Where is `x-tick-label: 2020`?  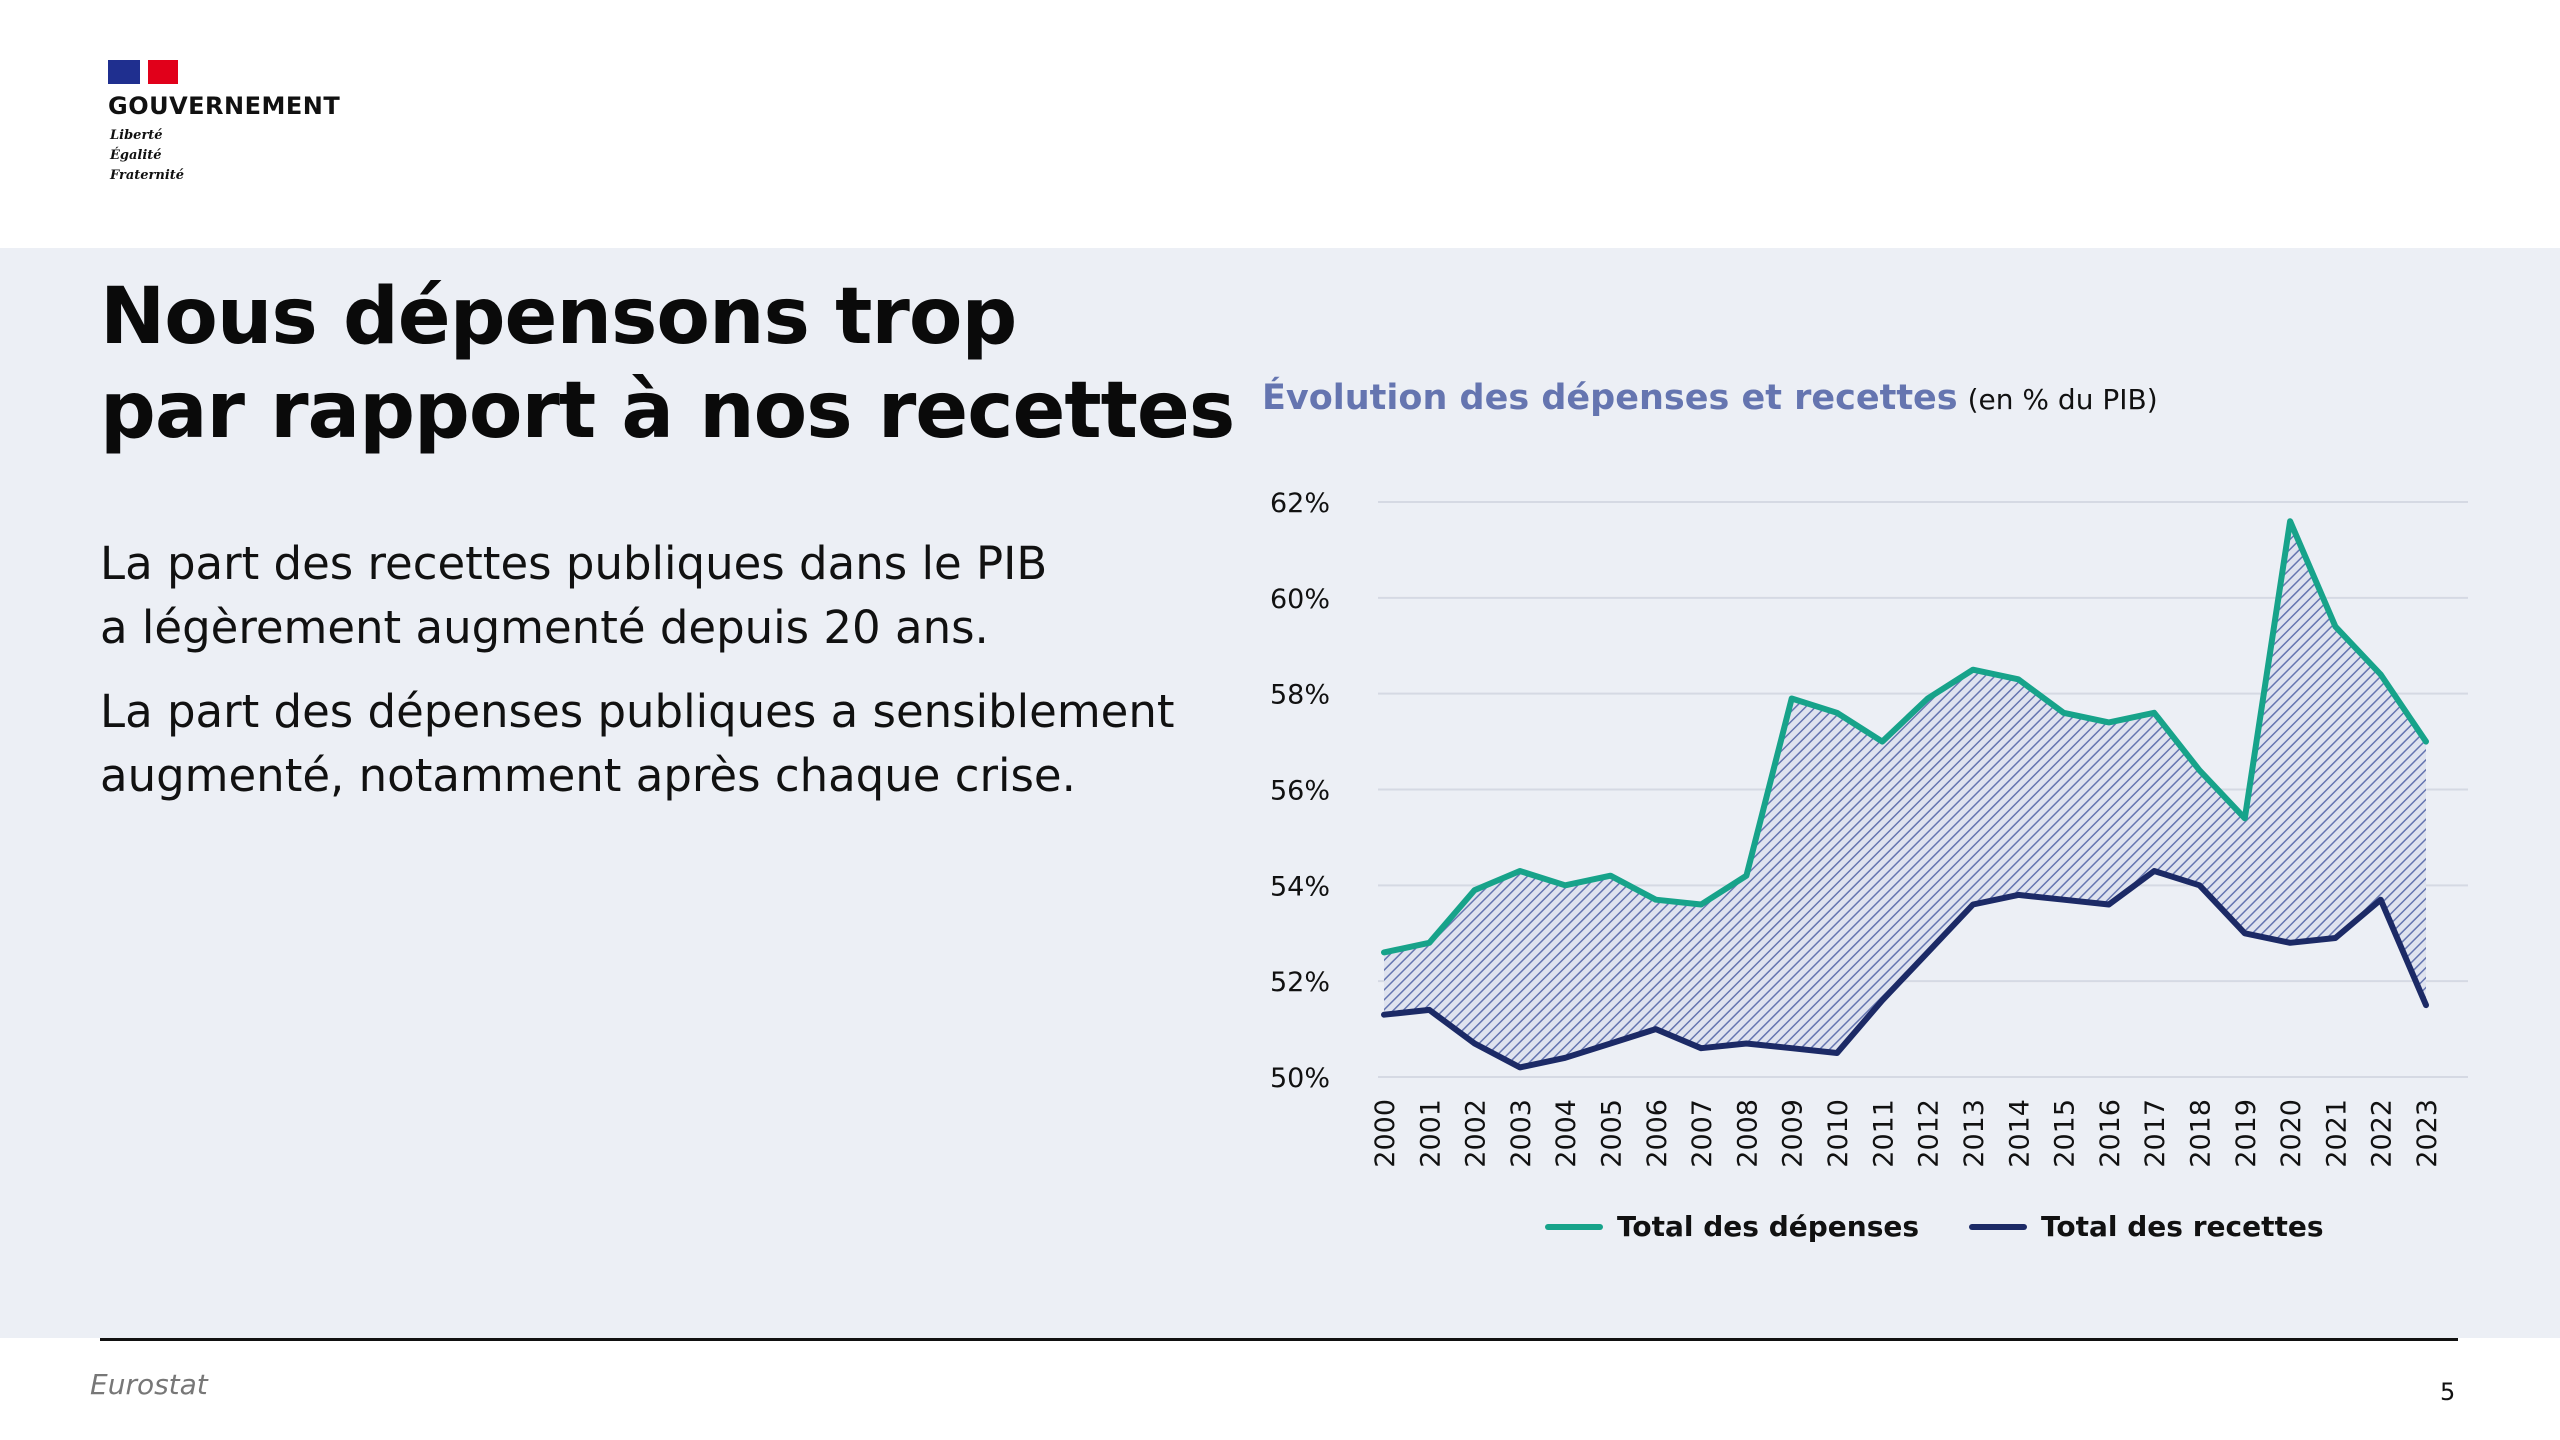 x-tick-label: 2020 is located at coordinates (2291, 1133).